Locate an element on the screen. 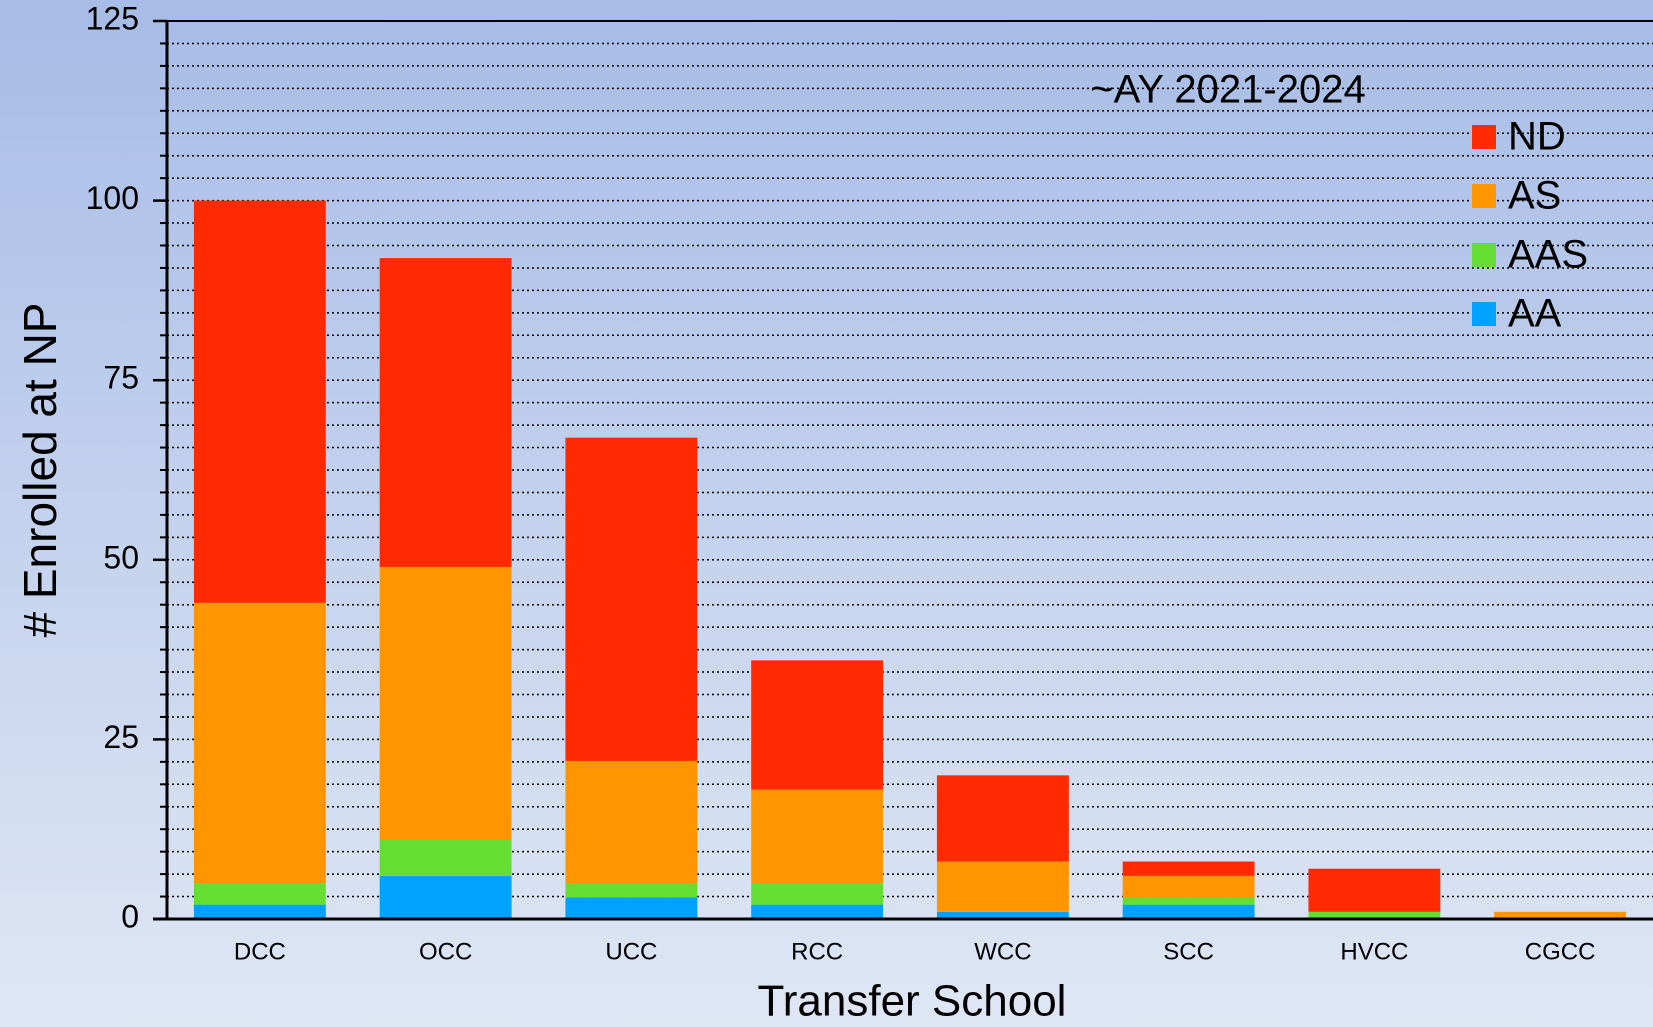  x-tick-label: SCC is located at coordinates (1188, 951).